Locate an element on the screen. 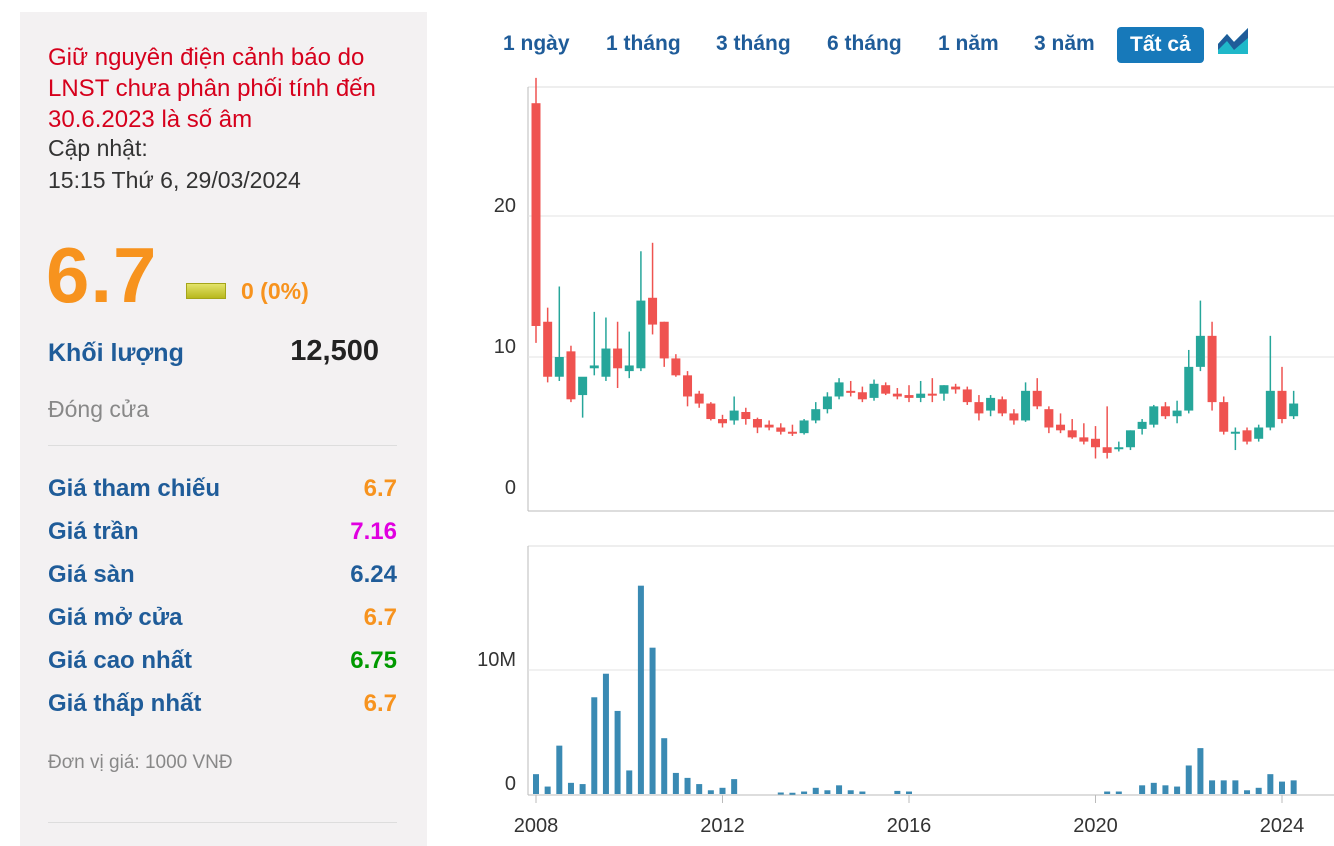 This screenshot has width=1334, height=846. x-tick-label: 2008 is located at coordinates (536, 826).